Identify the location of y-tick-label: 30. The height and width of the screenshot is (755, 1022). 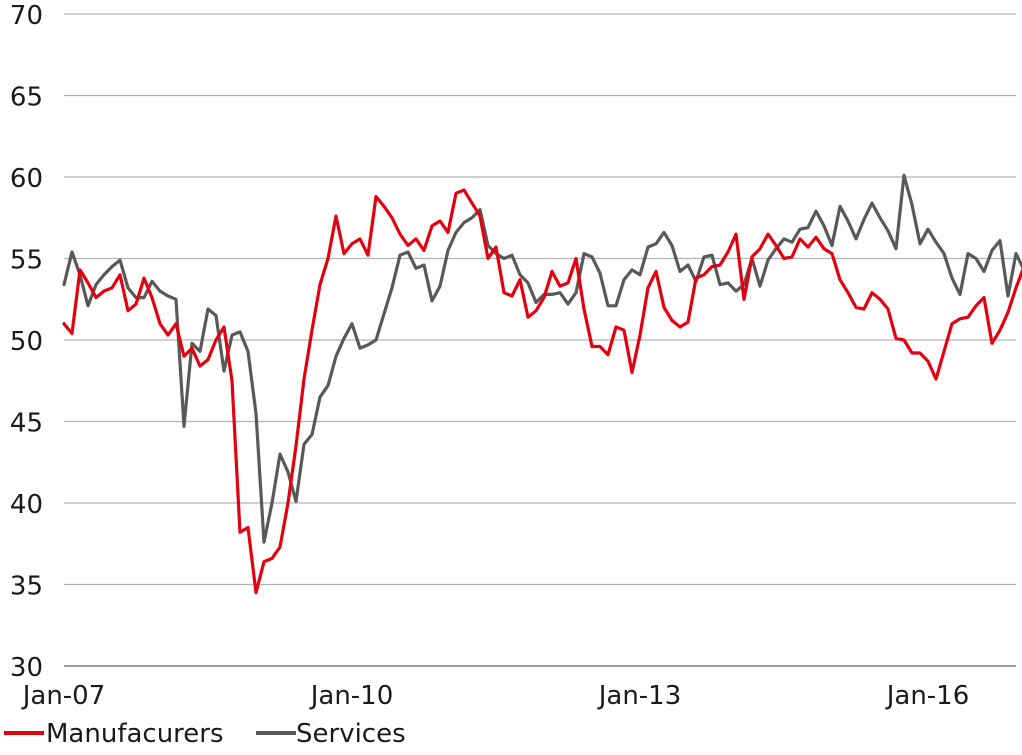
(26, 668).